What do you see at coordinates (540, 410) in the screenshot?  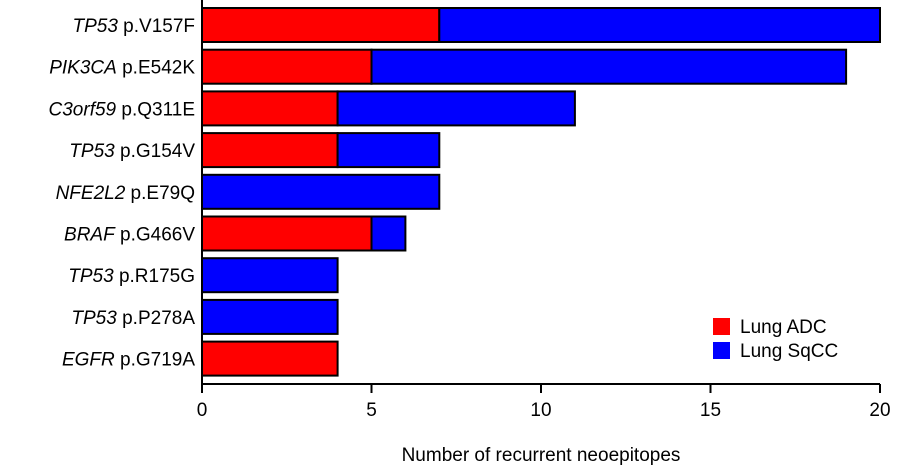 I see `x-tick-label: 10` at bounding box center [540, 410].